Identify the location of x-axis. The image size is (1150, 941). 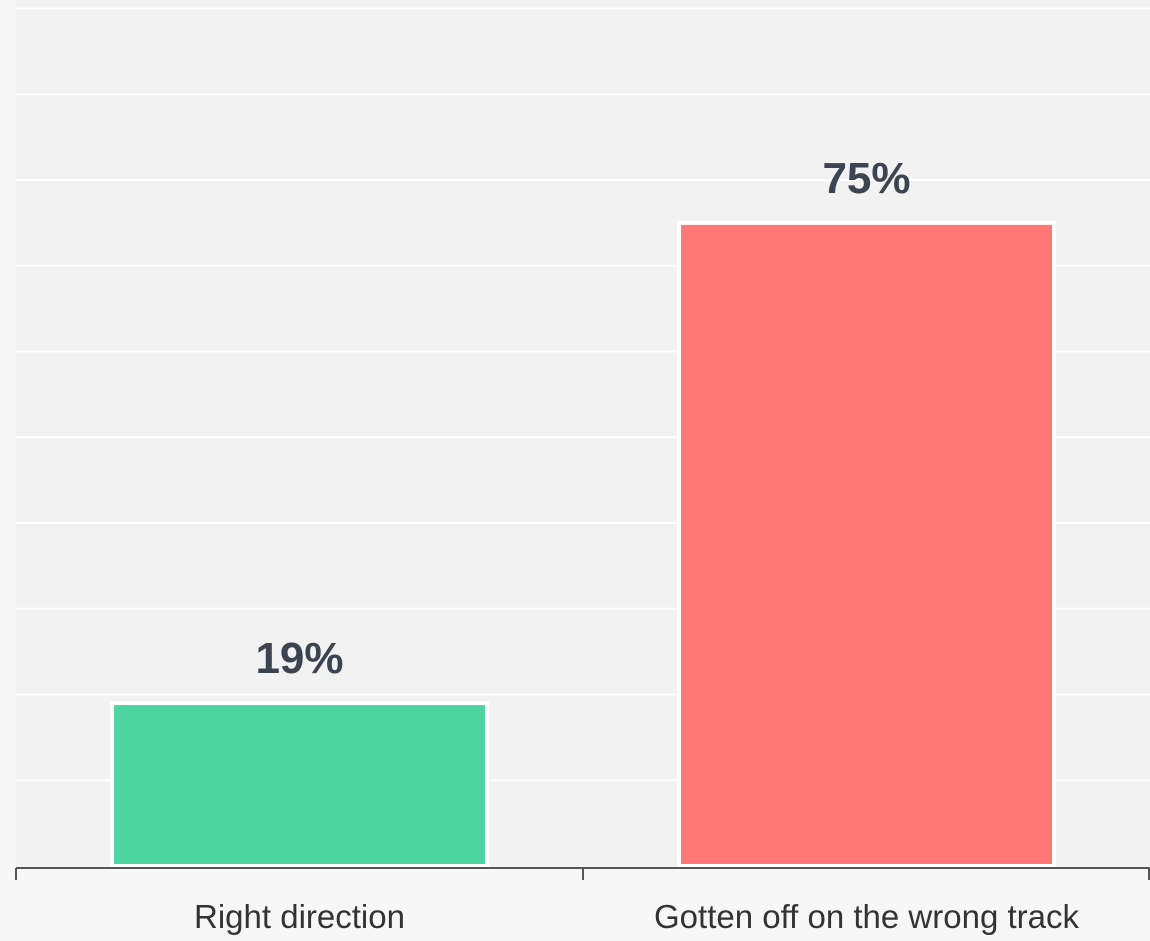
(582, 873).